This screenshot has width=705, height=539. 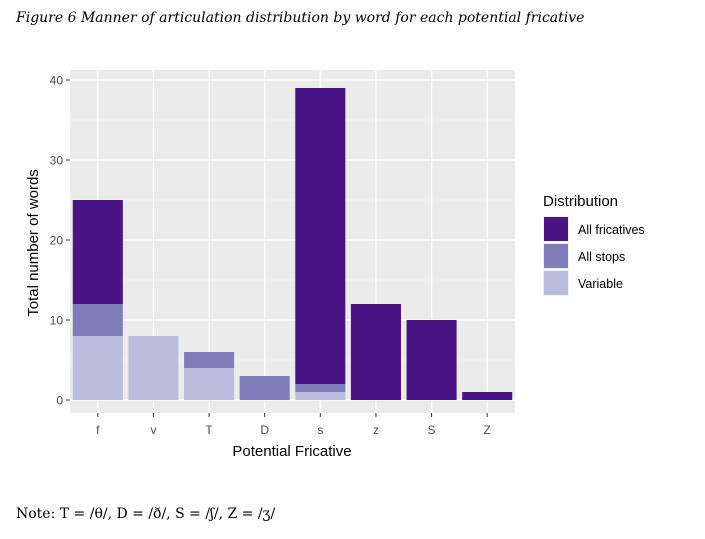 What do you see at coordinates (33, 243) in the screenshot?
I see `y-axis-label: Total number of words` at bounding box center [33, 243].